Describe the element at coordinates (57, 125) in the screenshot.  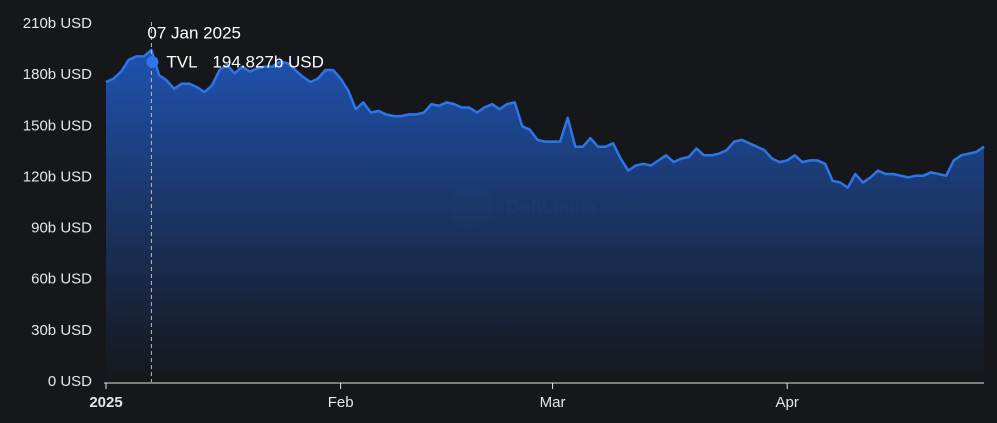
I see `y-tick-label: 150b USD` at that location.